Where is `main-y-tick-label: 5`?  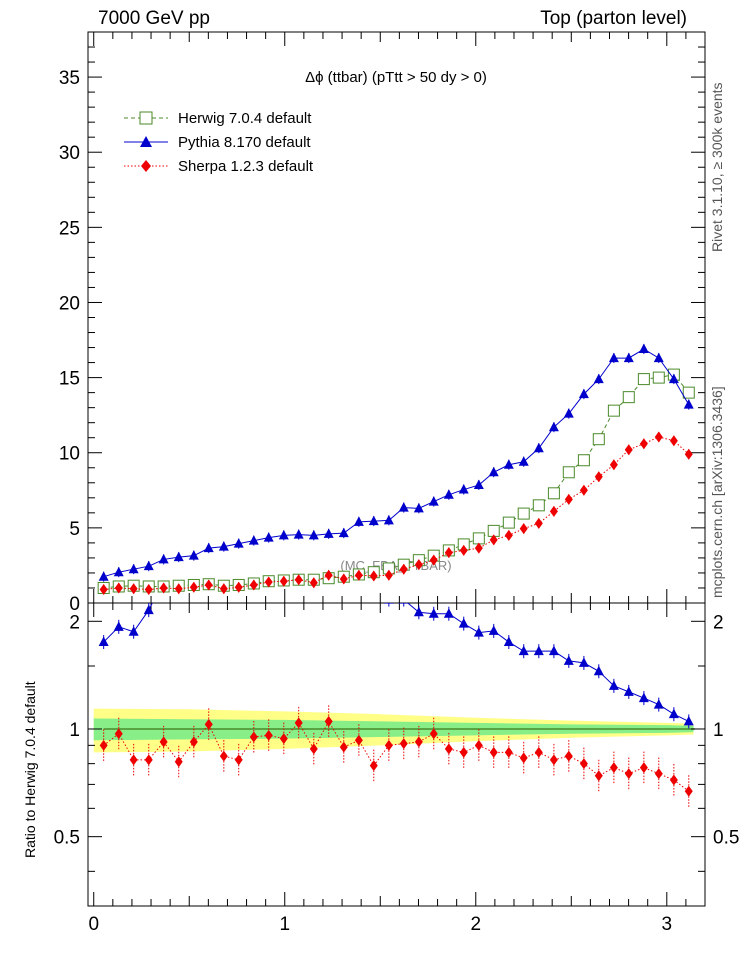 main-y-tick-label: 5 is located at coordinates (74, 529).